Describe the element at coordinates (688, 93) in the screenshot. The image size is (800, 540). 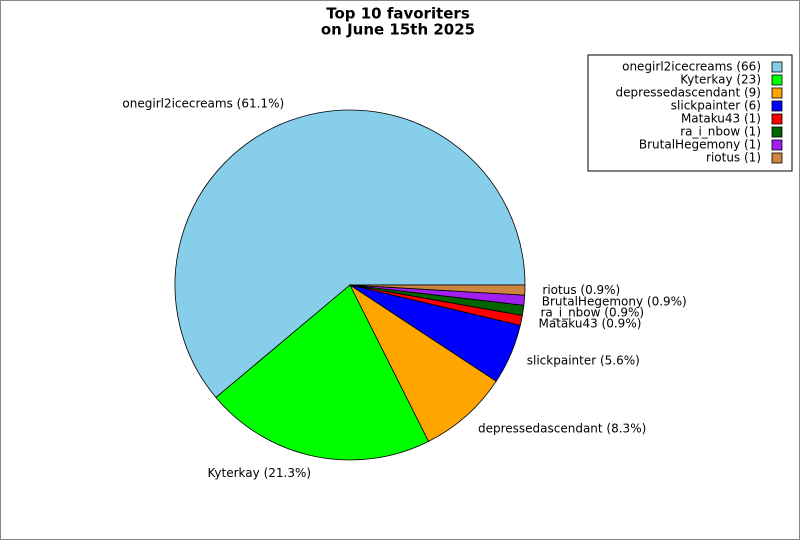
I see `legend-label: depressedascendant (9)` at that location.